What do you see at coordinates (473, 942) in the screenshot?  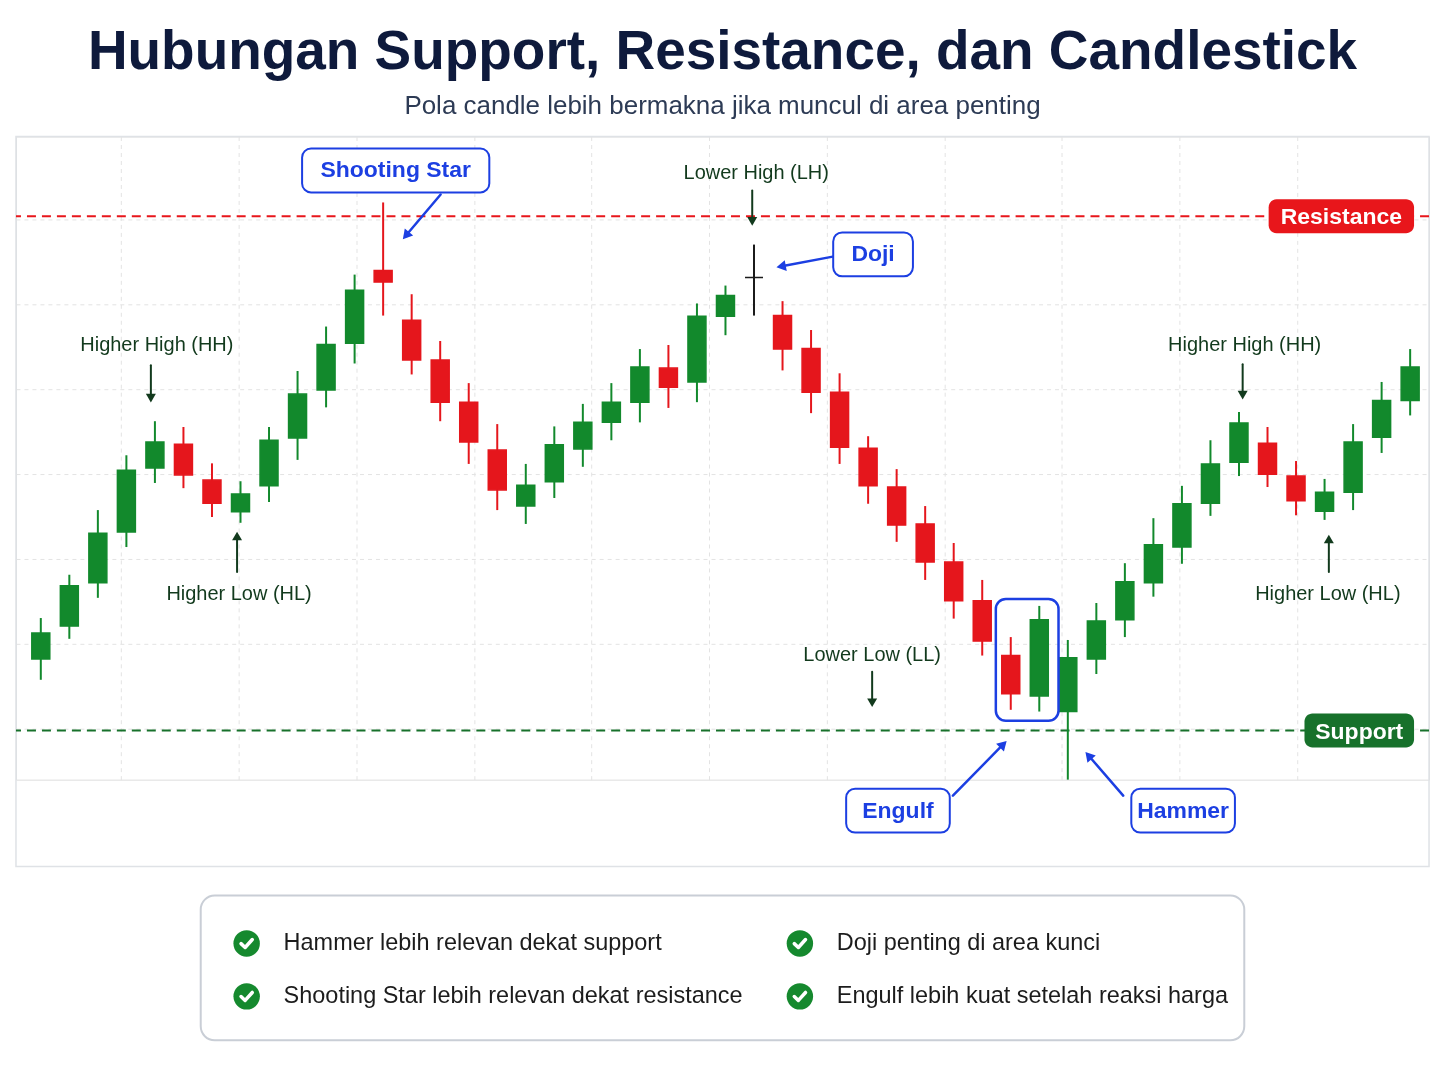 I see `text: Hammer lebih relevan dekat support` at bounding box center [473, 942].